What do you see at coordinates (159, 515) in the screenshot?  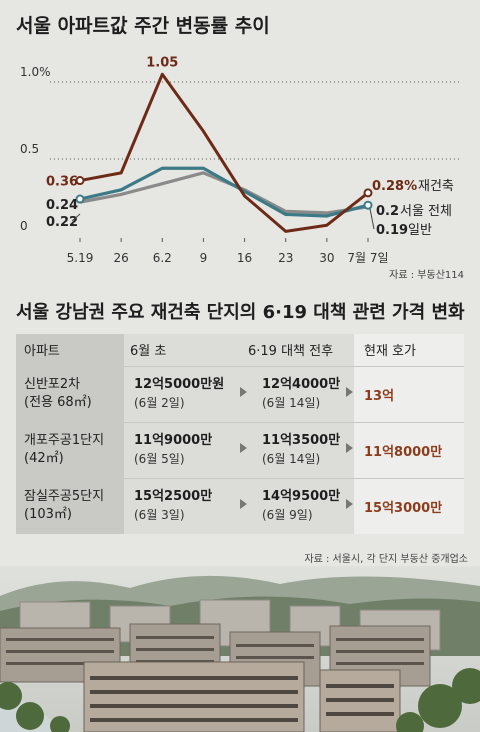 I see `early-date: (6월 3일)` at bounding box center [159, 515].